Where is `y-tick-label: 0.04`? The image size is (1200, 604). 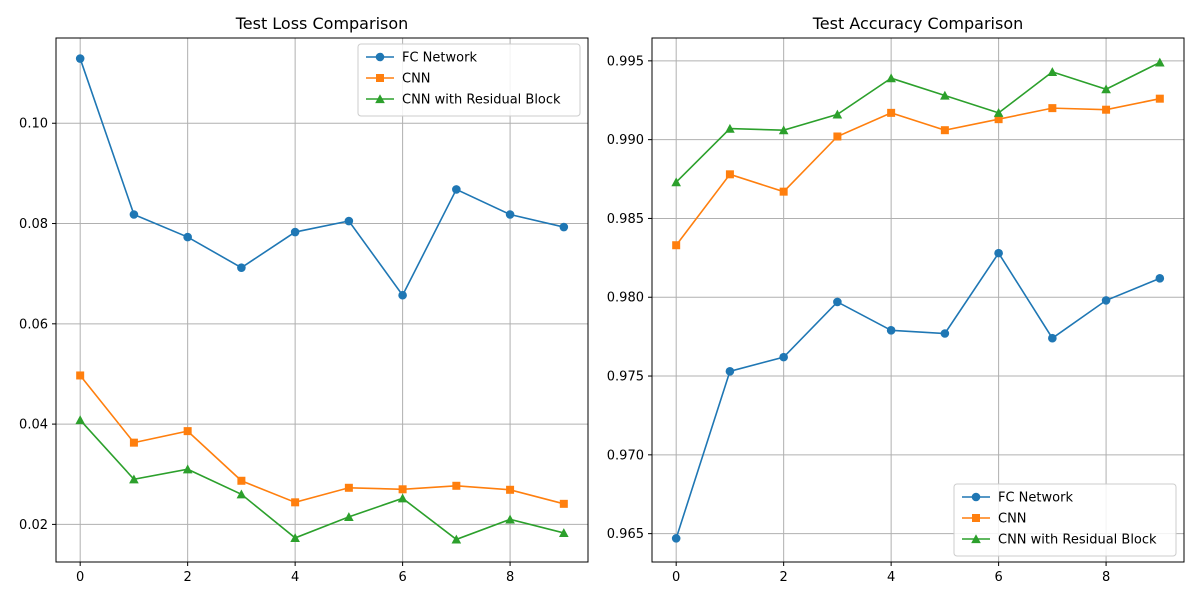
y-tick-label: 0.04 is located at coordinates (33, 425).